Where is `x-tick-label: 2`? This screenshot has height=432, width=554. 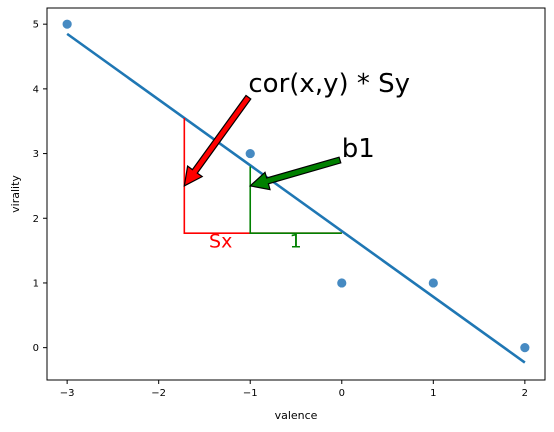 x-tick-label: 2 is located at coordinates (525, 393).